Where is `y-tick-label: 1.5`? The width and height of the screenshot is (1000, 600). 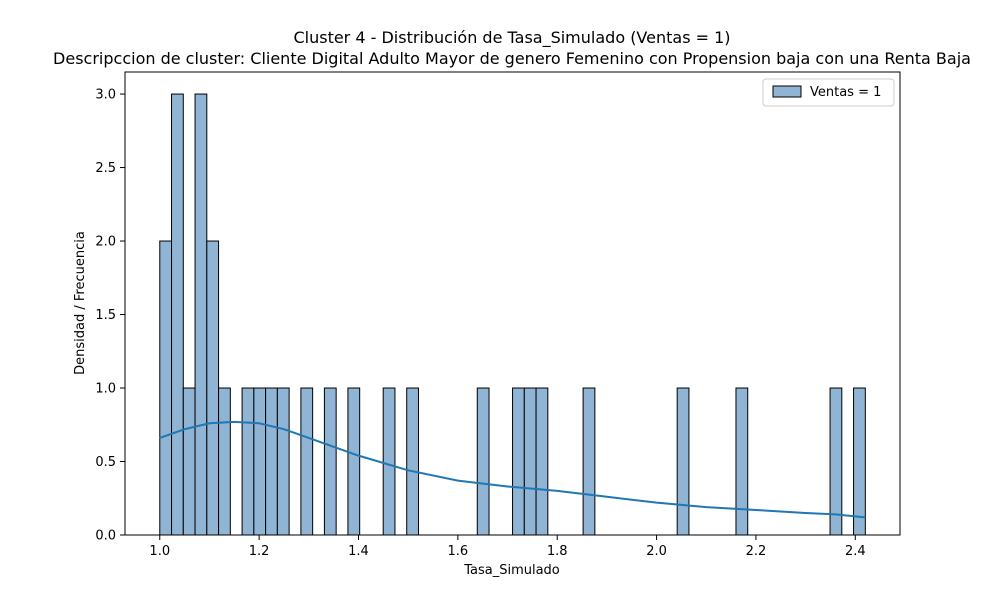
y-tick-label: 1.5 is located at coordinates (105, 315).